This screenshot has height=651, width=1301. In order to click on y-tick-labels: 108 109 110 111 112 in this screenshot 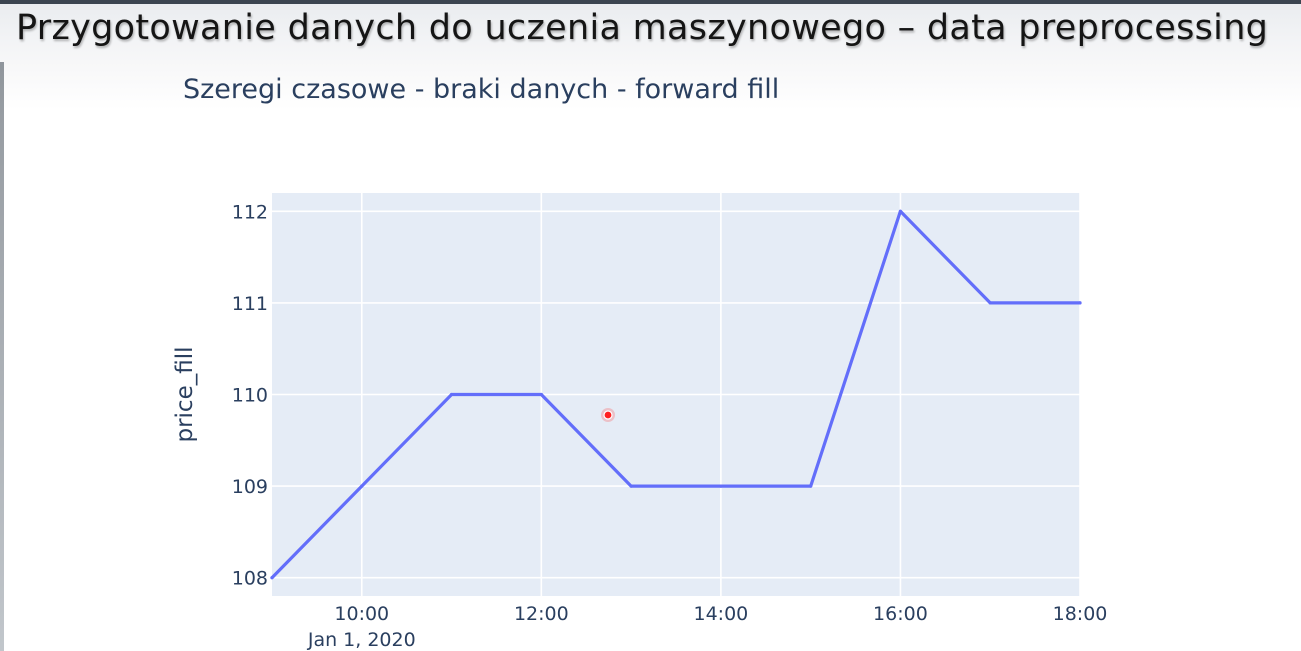, I will do `click(250, 395)`.